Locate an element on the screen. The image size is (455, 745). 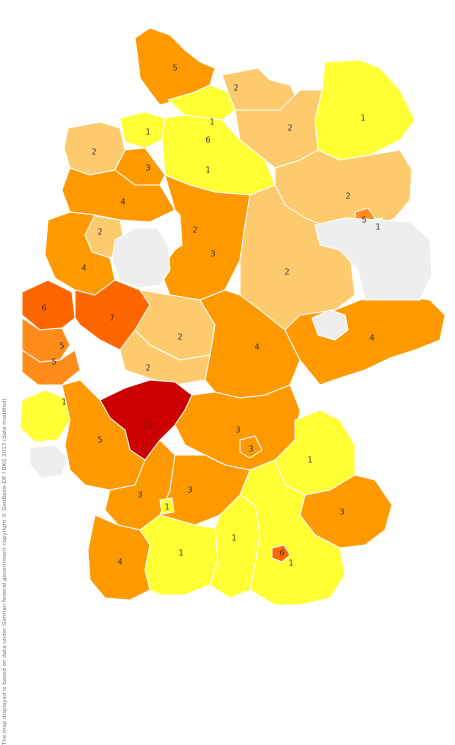
label-muensterland: 4 is located at coordinates (122, 202).